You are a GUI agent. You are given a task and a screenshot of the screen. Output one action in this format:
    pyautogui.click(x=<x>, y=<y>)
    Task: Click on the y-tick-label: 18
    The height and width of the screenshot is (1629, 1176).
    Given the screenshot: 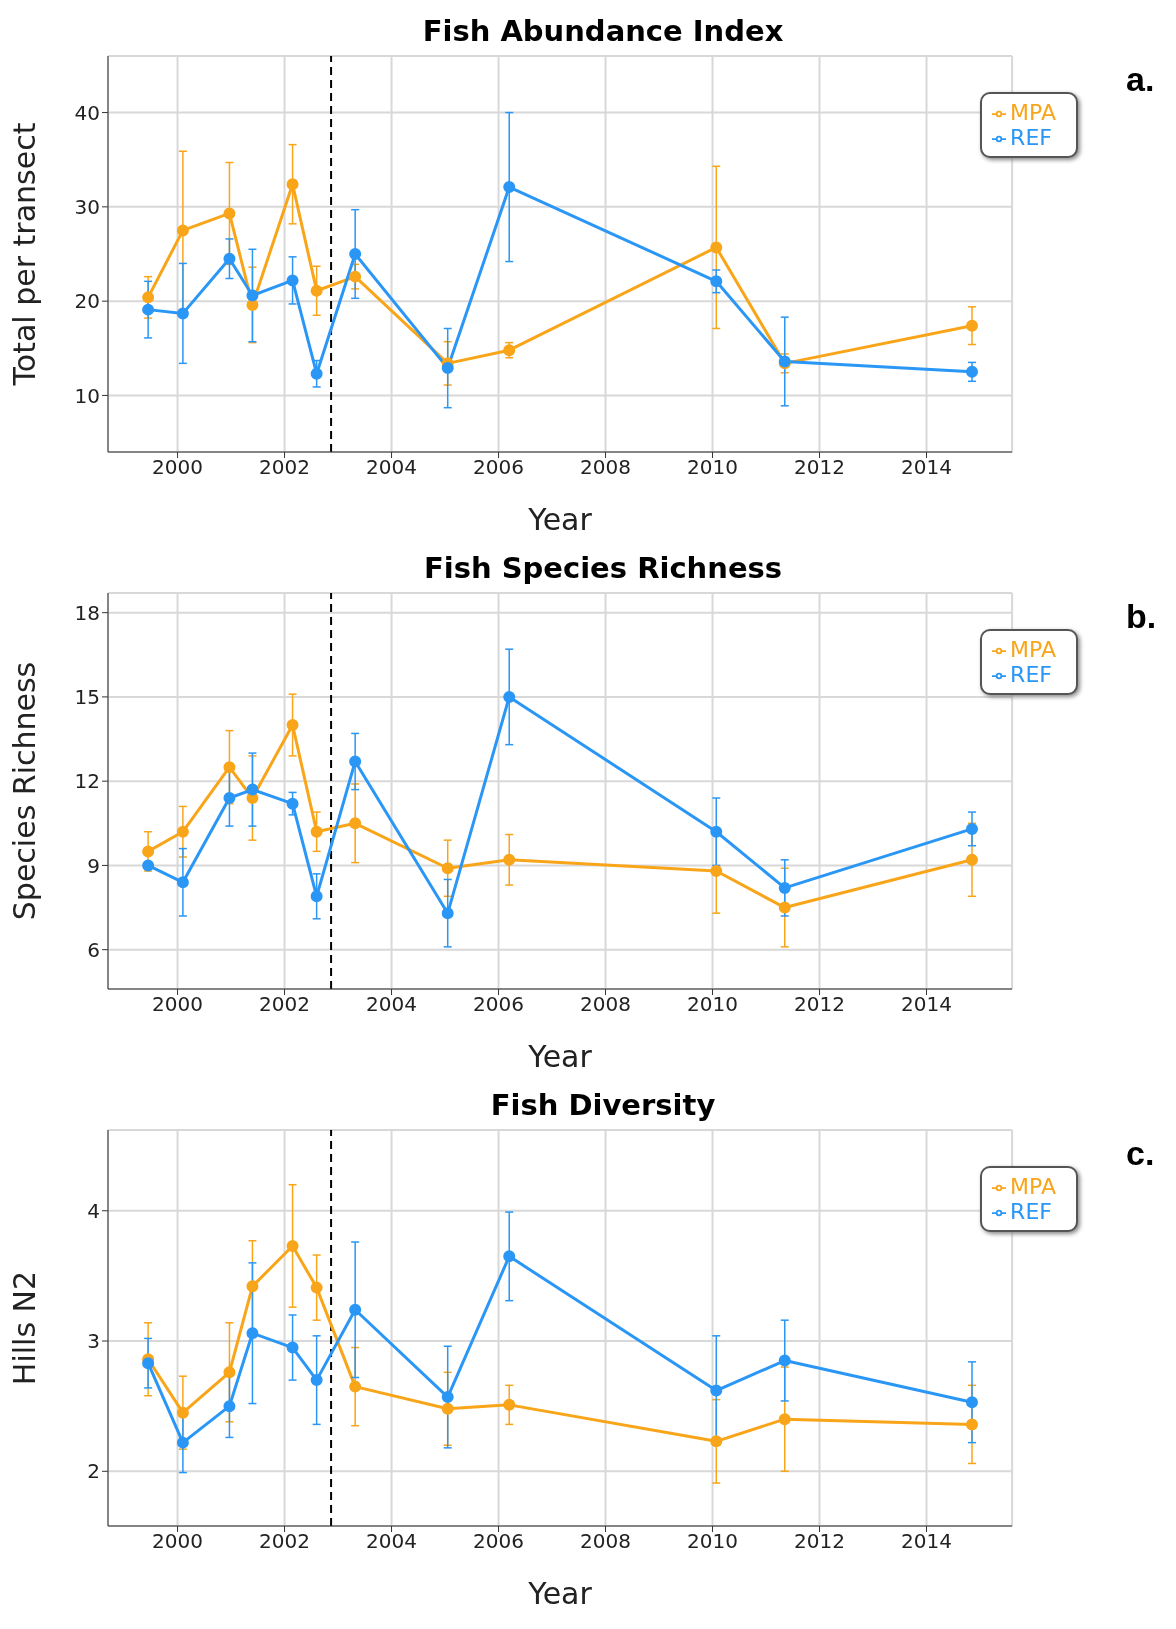 What is the action you would take?
    pyautogui.click(x=87, y=612)
    